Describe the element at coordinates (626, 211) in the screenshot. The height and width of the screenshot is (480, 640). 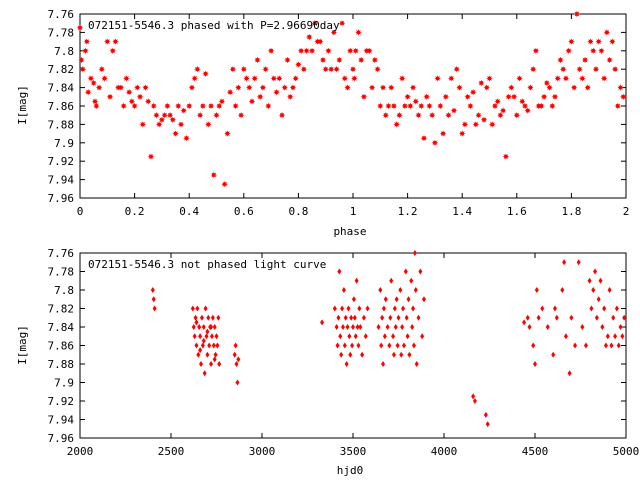
I see `phased-x-tick-label: 2` at that location.